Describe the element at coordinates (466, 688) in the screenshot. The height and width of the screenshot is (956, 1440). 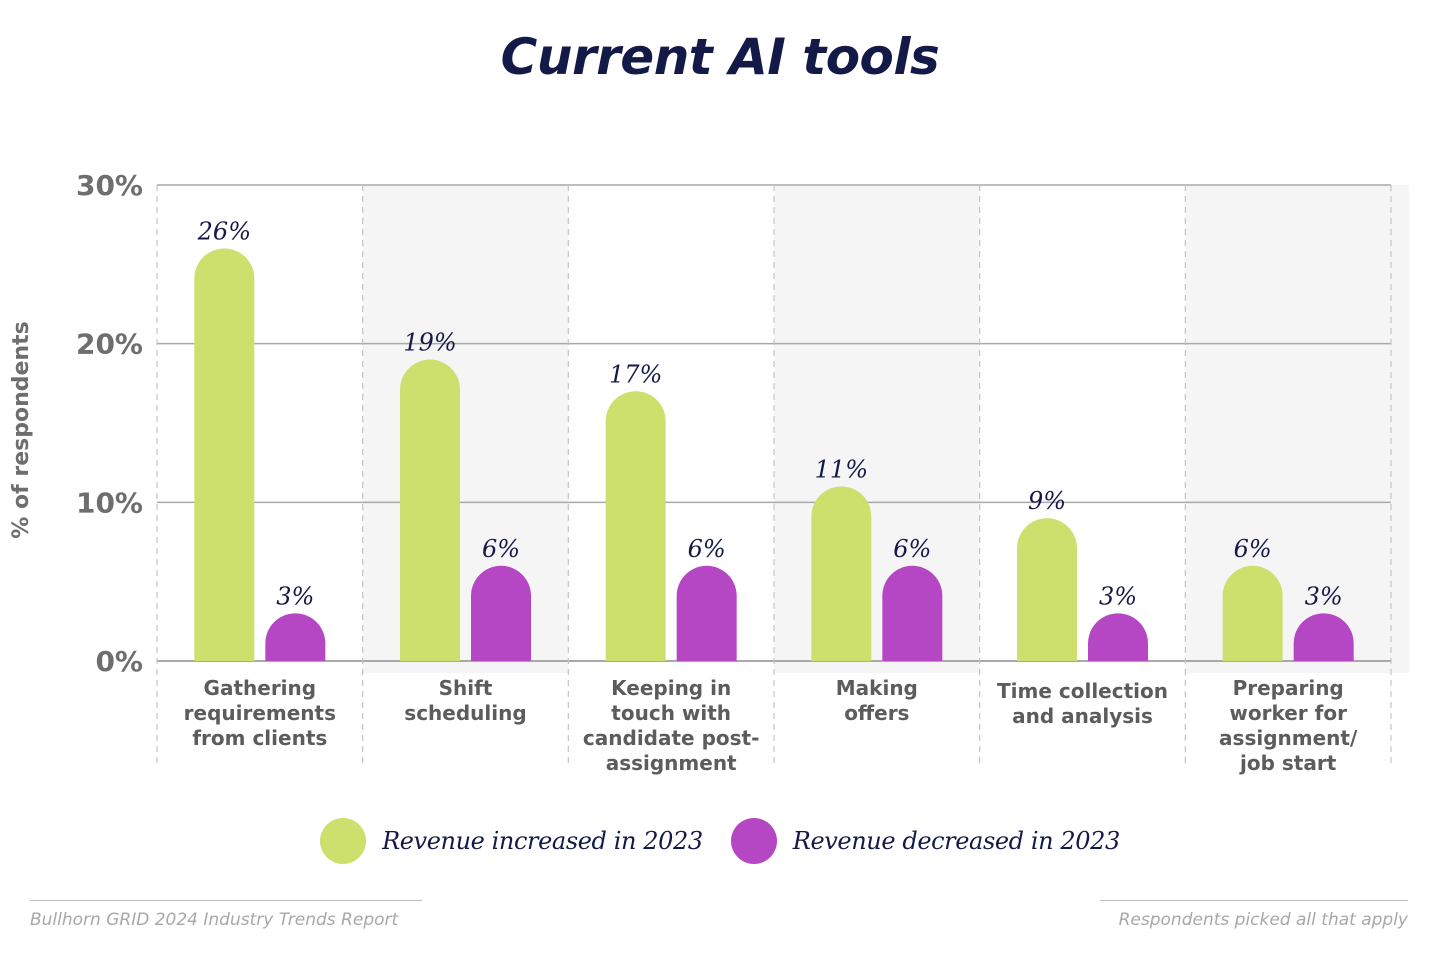
I see `category-label-line: Shift` at that location.